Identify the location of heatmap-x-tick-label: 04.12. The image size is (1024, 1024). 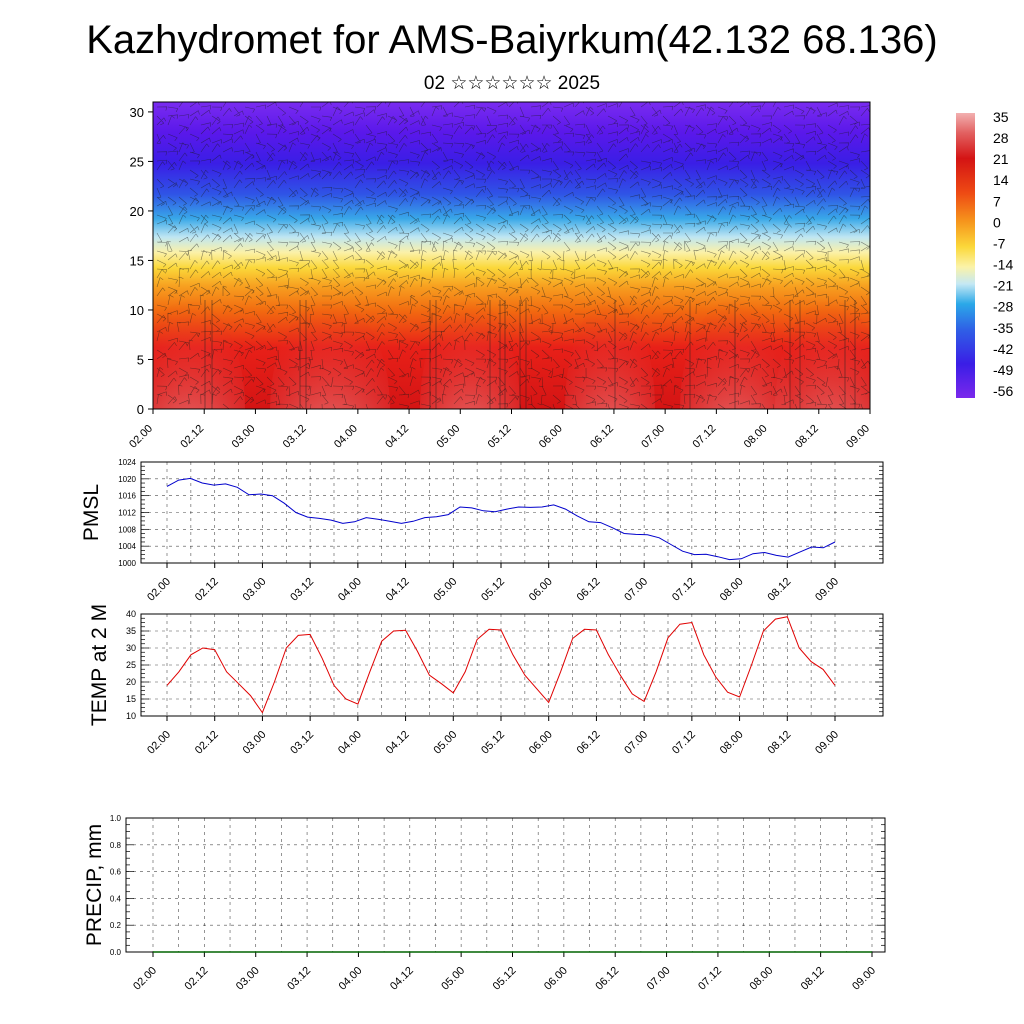
(397, 437).